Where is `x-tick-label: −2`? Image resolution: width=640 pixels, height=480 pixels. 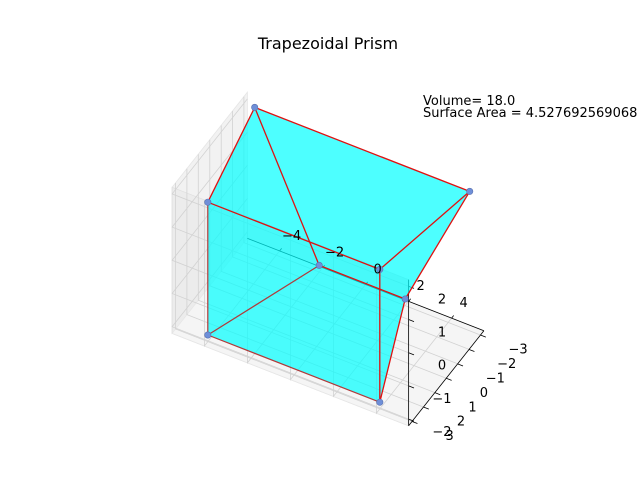
x-tick-label: −2 is located at coordinates (334, 253).